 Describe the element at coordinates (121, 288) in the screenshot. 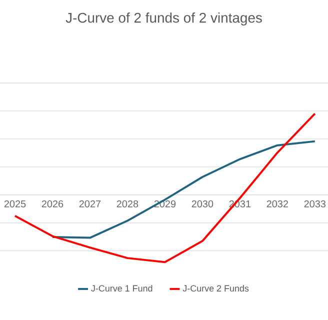

I see `legend-label: J-Curve 1 Fund` at that location.